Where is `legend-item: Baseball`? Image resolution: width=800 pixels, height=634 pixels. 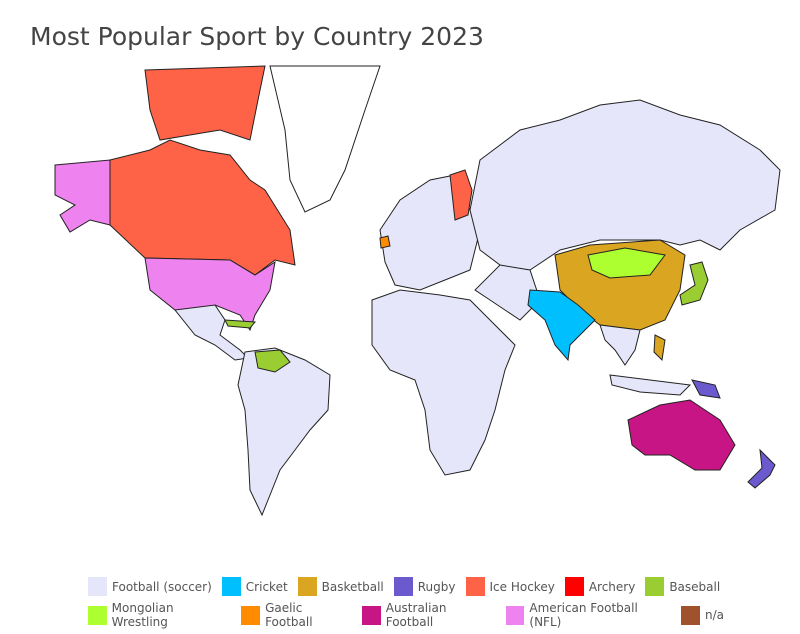 legend-item: Baseball is located at coordinates (682, 586).